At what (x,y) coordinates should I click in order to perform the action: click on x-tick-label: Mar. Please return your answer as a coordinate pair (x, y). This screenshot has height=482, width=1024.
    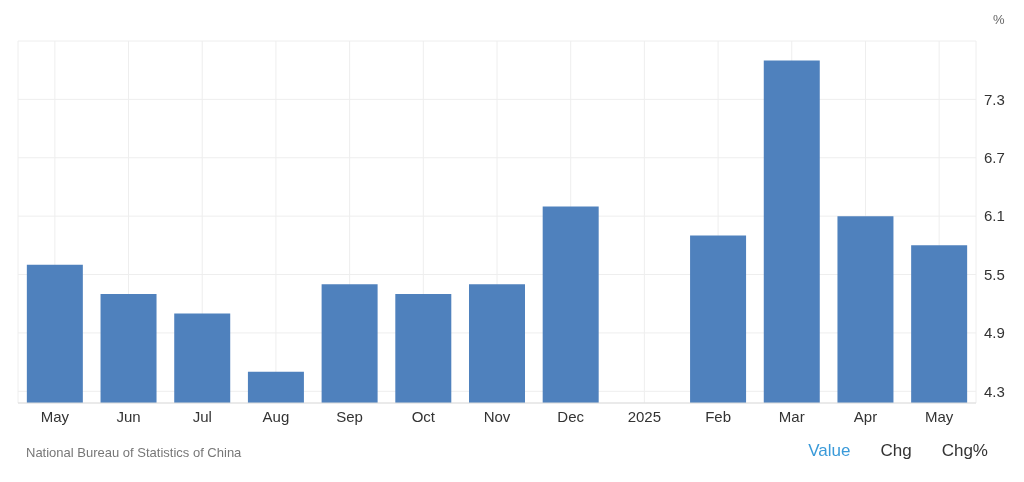
    Looking at the image, I should click on (791, 416).